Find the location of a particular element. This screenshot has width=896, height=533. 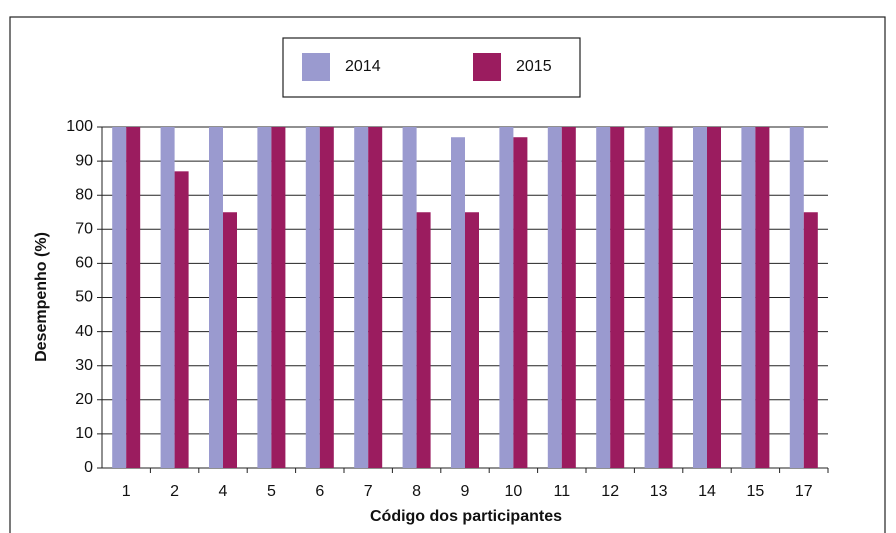

x-tick-label: 2 is located at coordinates (174, 491).